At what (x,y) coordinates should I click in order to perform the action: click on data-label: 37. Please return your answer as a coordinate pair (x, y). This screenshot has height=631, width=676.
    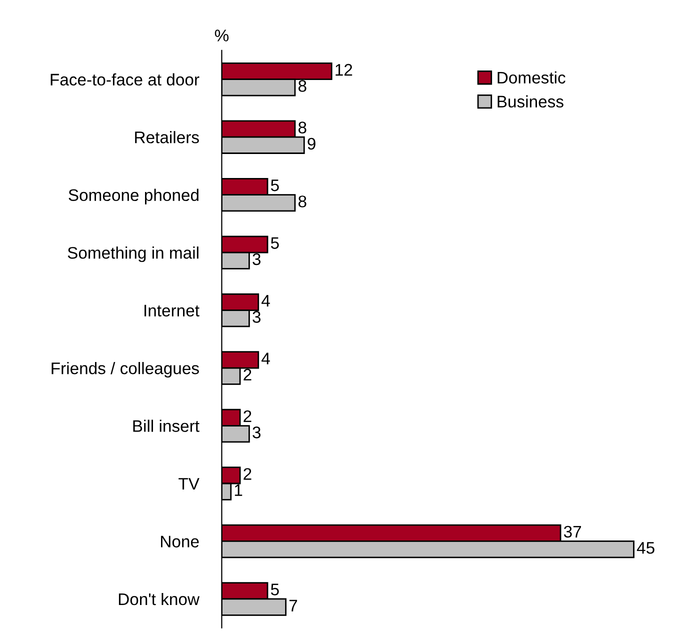
    Looking at the image, I should click on (572, 532).